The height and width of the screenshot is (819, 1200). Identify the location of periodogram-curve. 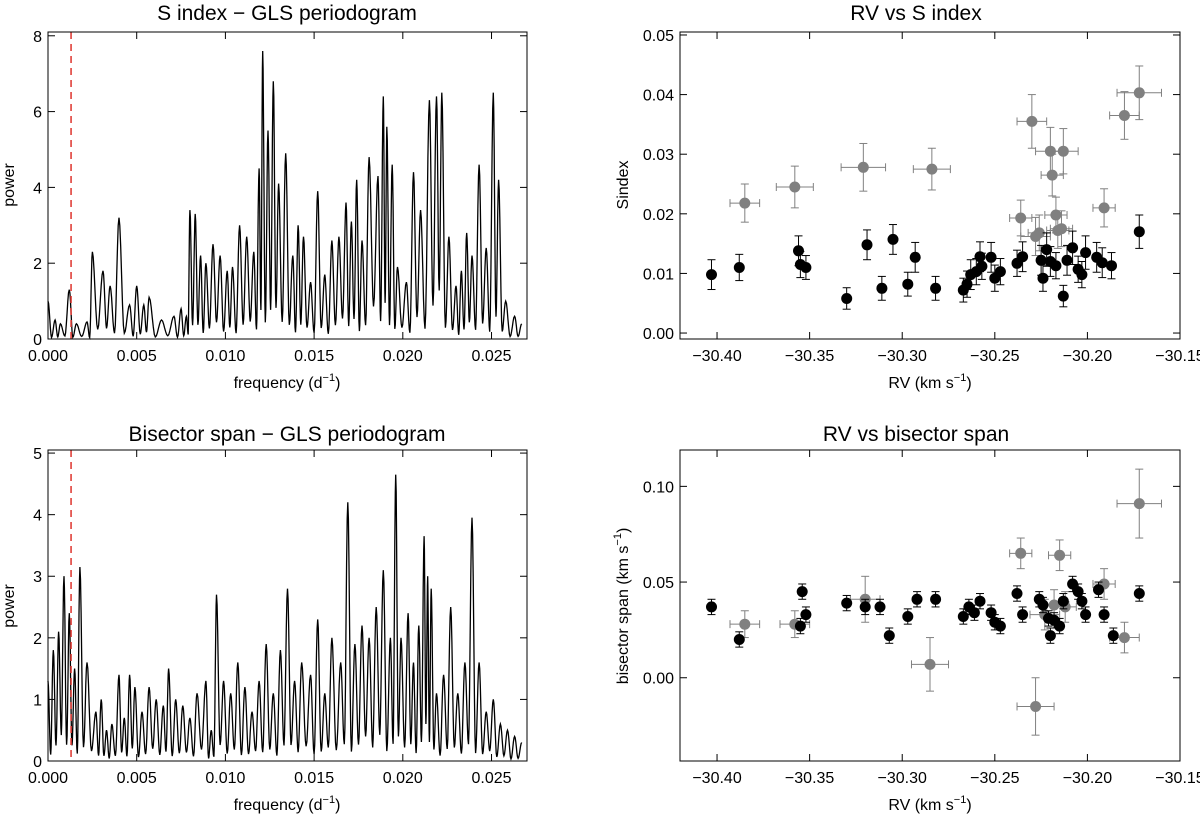
(285, 195).